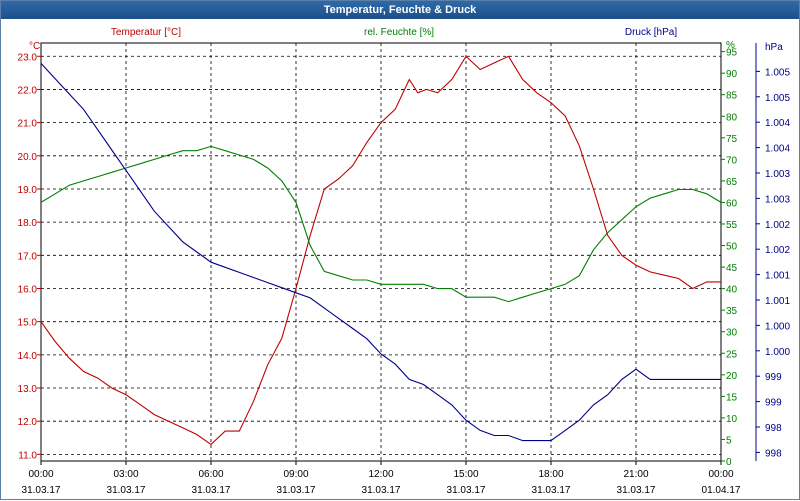  I want to click on hum-tick-label: 50, so click(732, 247).